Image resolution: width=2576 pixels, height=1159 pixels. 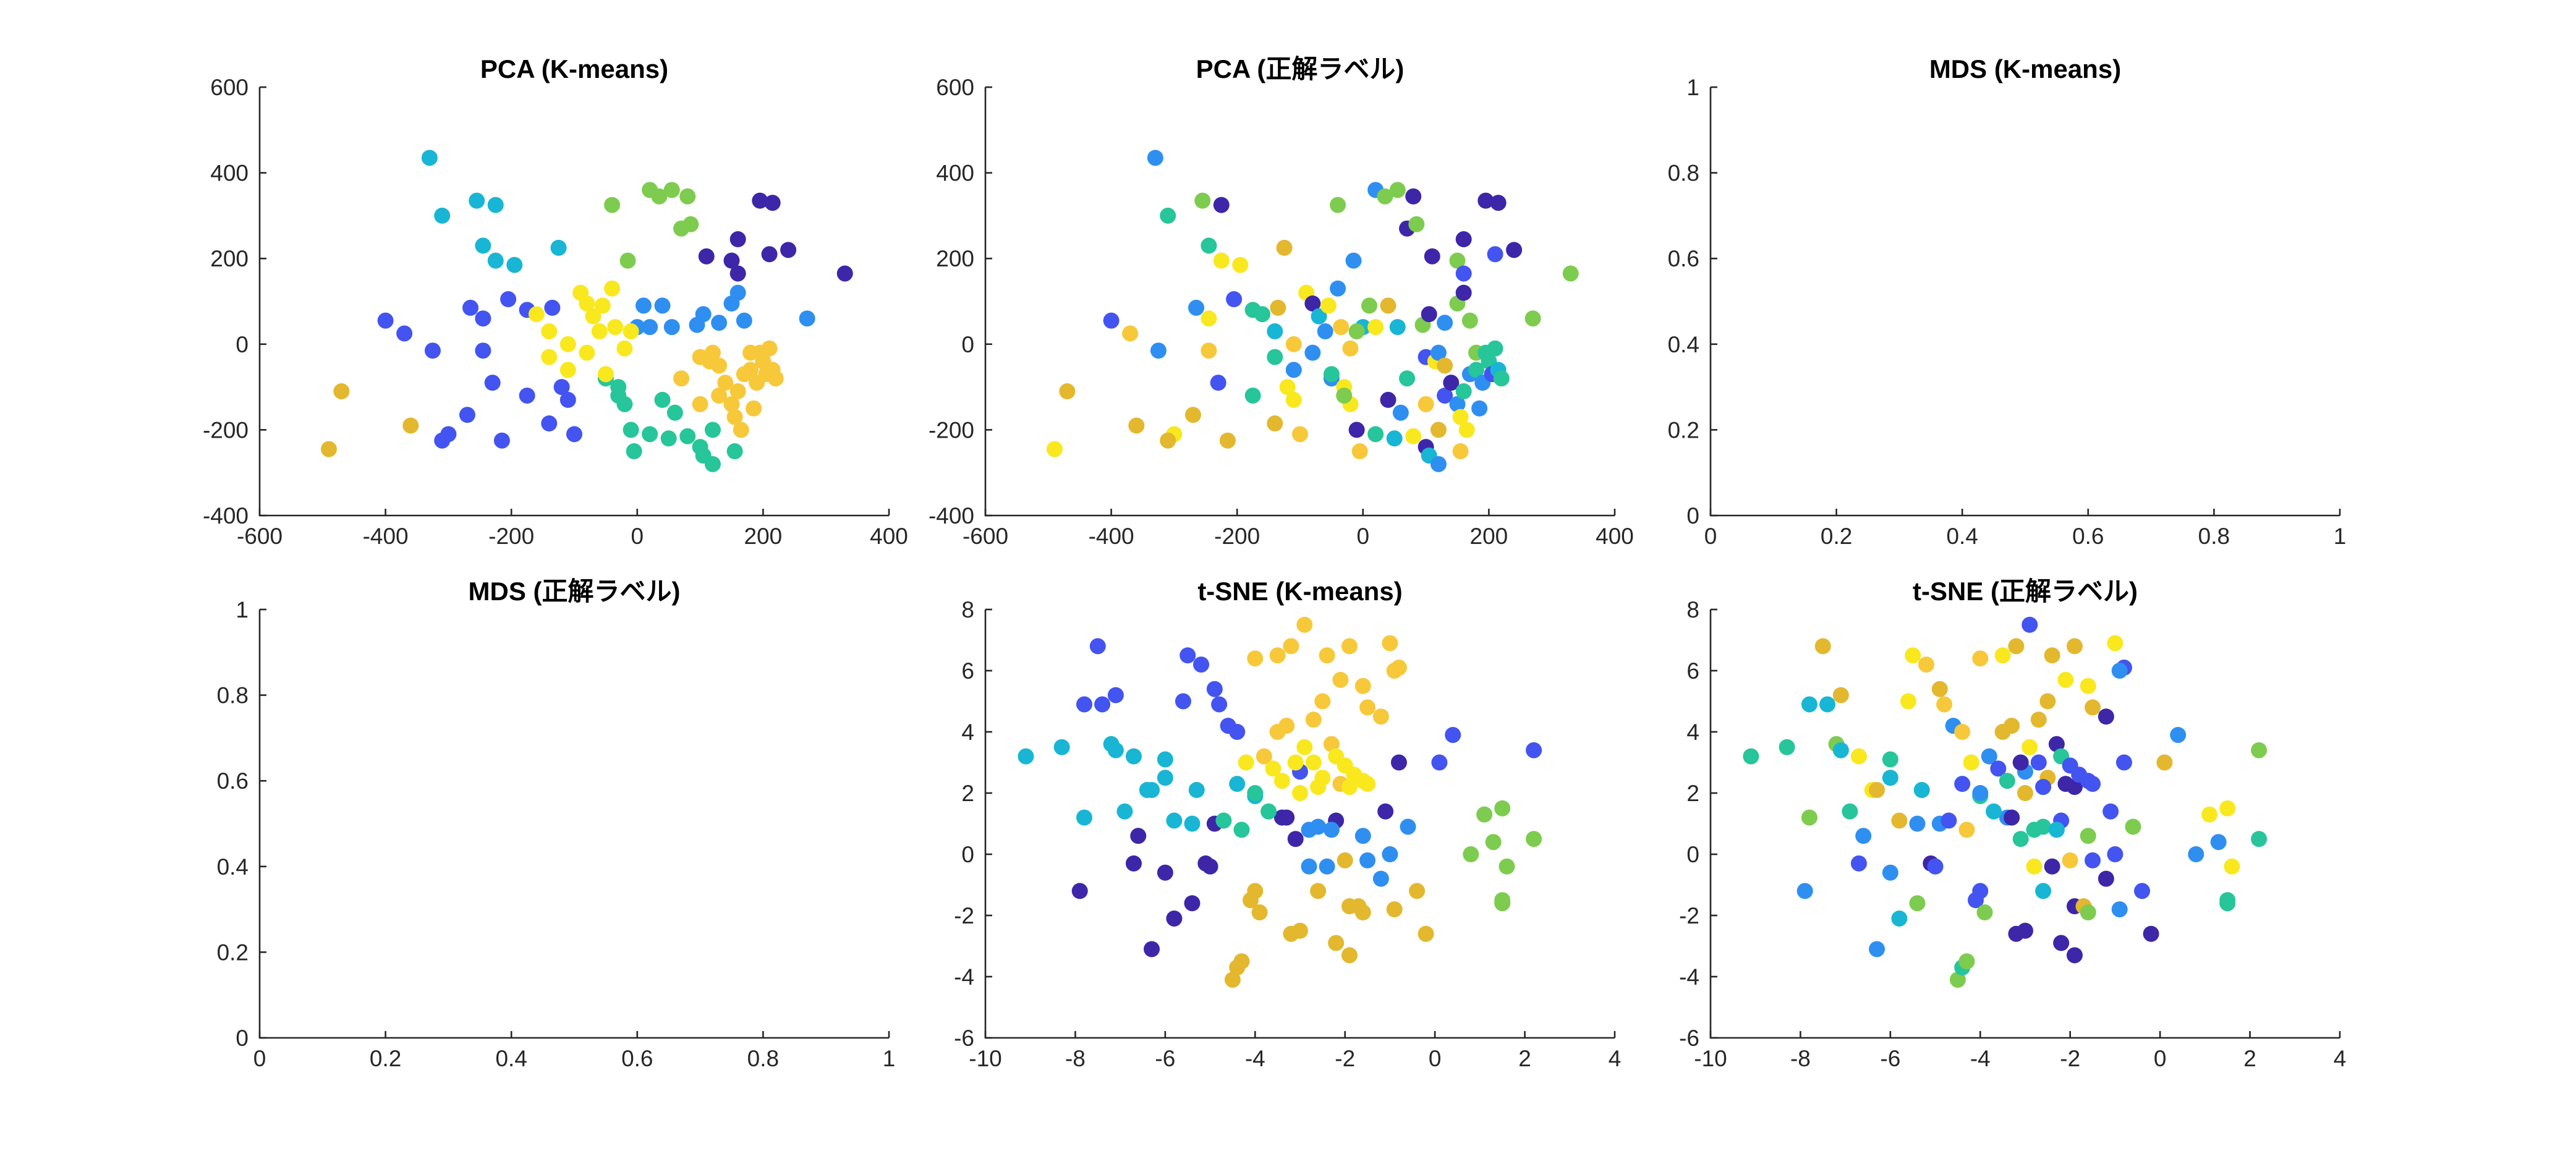 What do you see at coordinates (955, 87) in the screenshot?
I see `y-tick-label: 600` at bounding box center [955, 87].